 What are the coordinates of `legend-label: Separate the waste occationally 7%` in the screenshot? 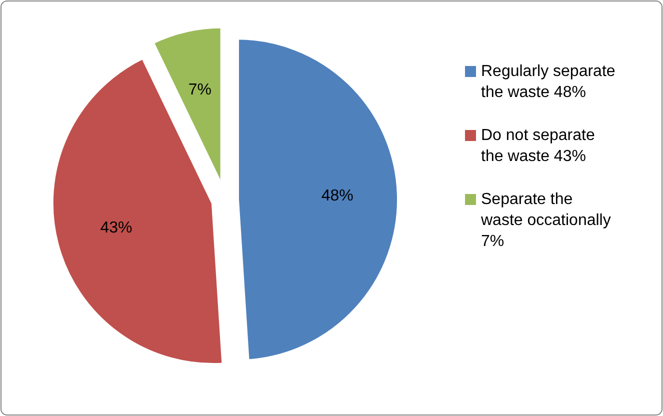 It's located at (545, 220).